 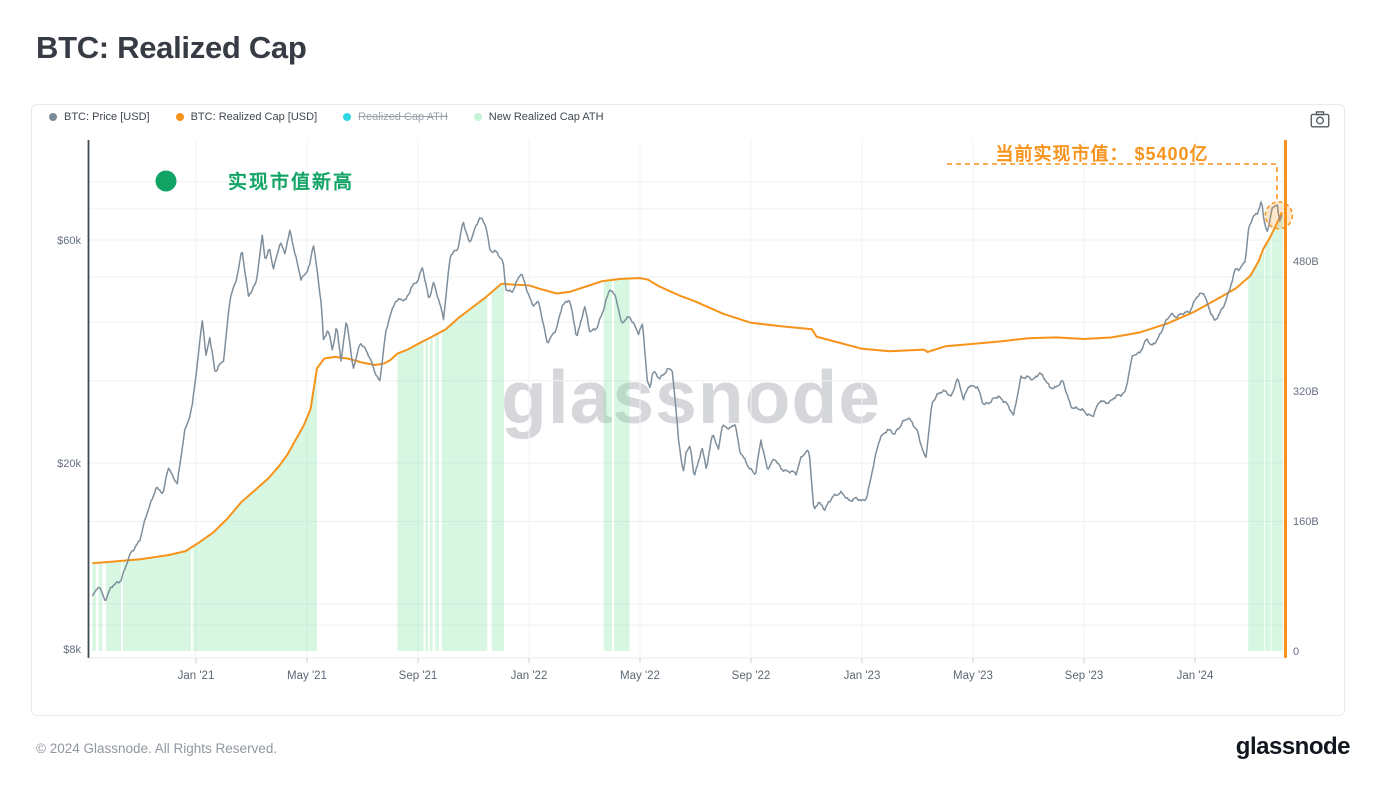 I want to click on new-ath-annotation-dot, so click(x=166, y=181).